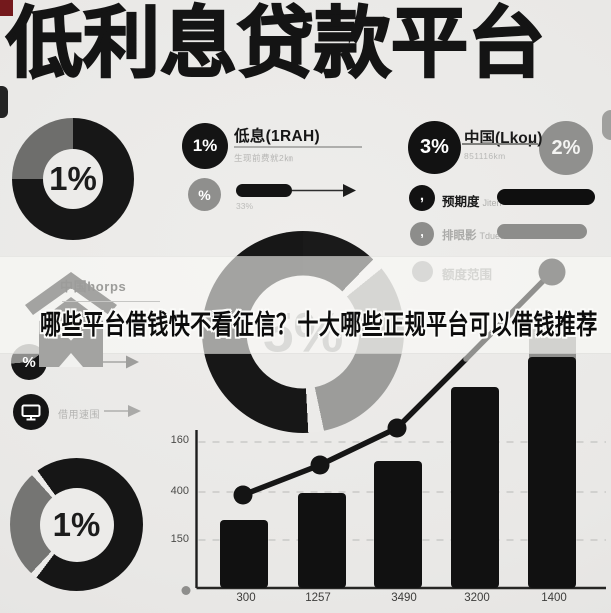  I want to click on row-badge-dark: ,, so click(422, 198).